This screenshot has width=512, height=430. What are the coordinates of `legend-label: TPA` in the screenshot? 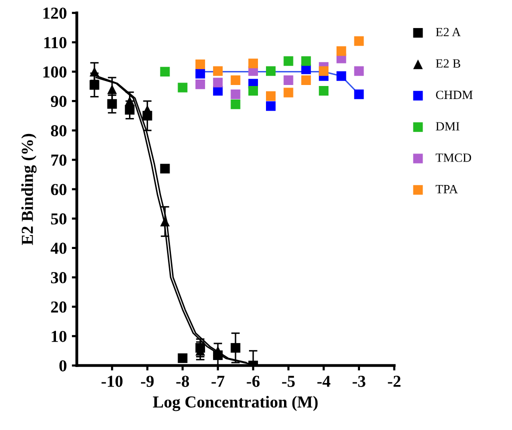 It's located at (447, 189).